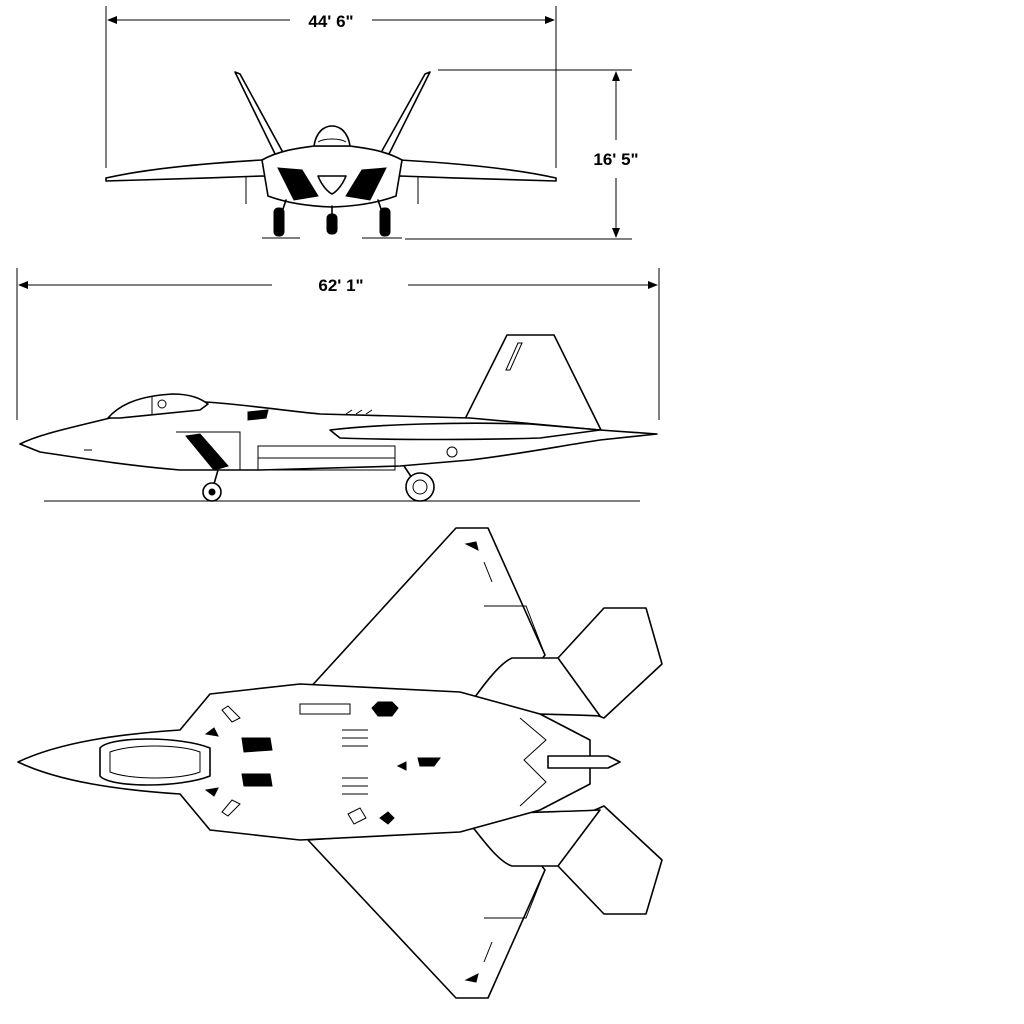 Image resolution: width=1024 pixels, height=1024 pixels. I want to click on height-dimension: 16' 5", so click(522, 154).